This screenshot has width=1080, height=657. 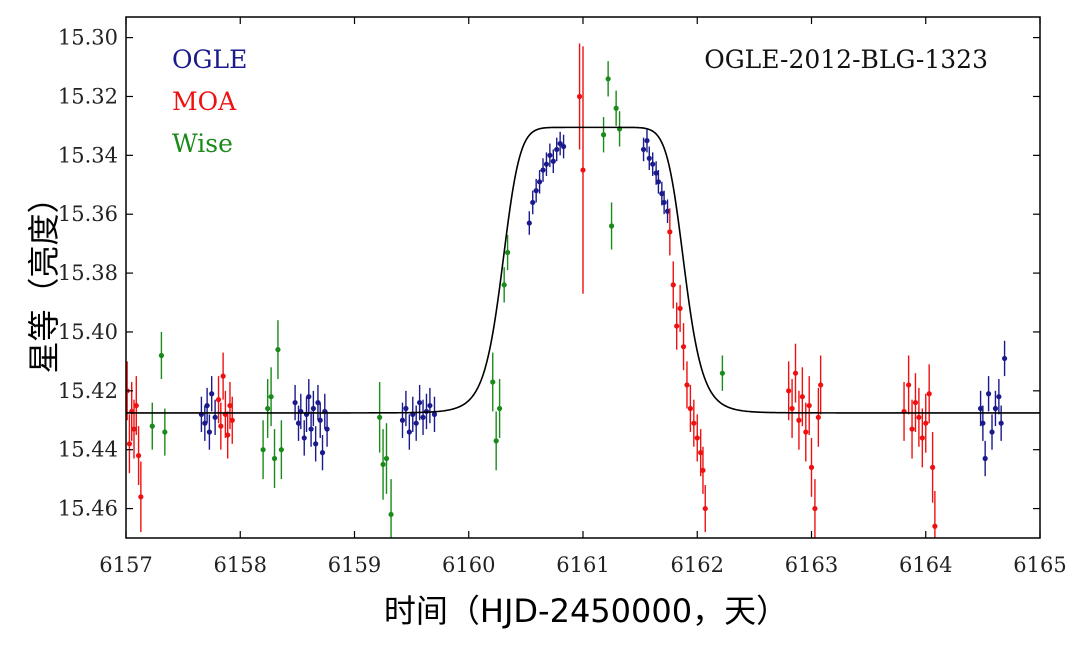 What do you see at coordinates (240, 565) in the screenshot?
I see `x-tick-label: 6158` at bounding box center [240, 565].